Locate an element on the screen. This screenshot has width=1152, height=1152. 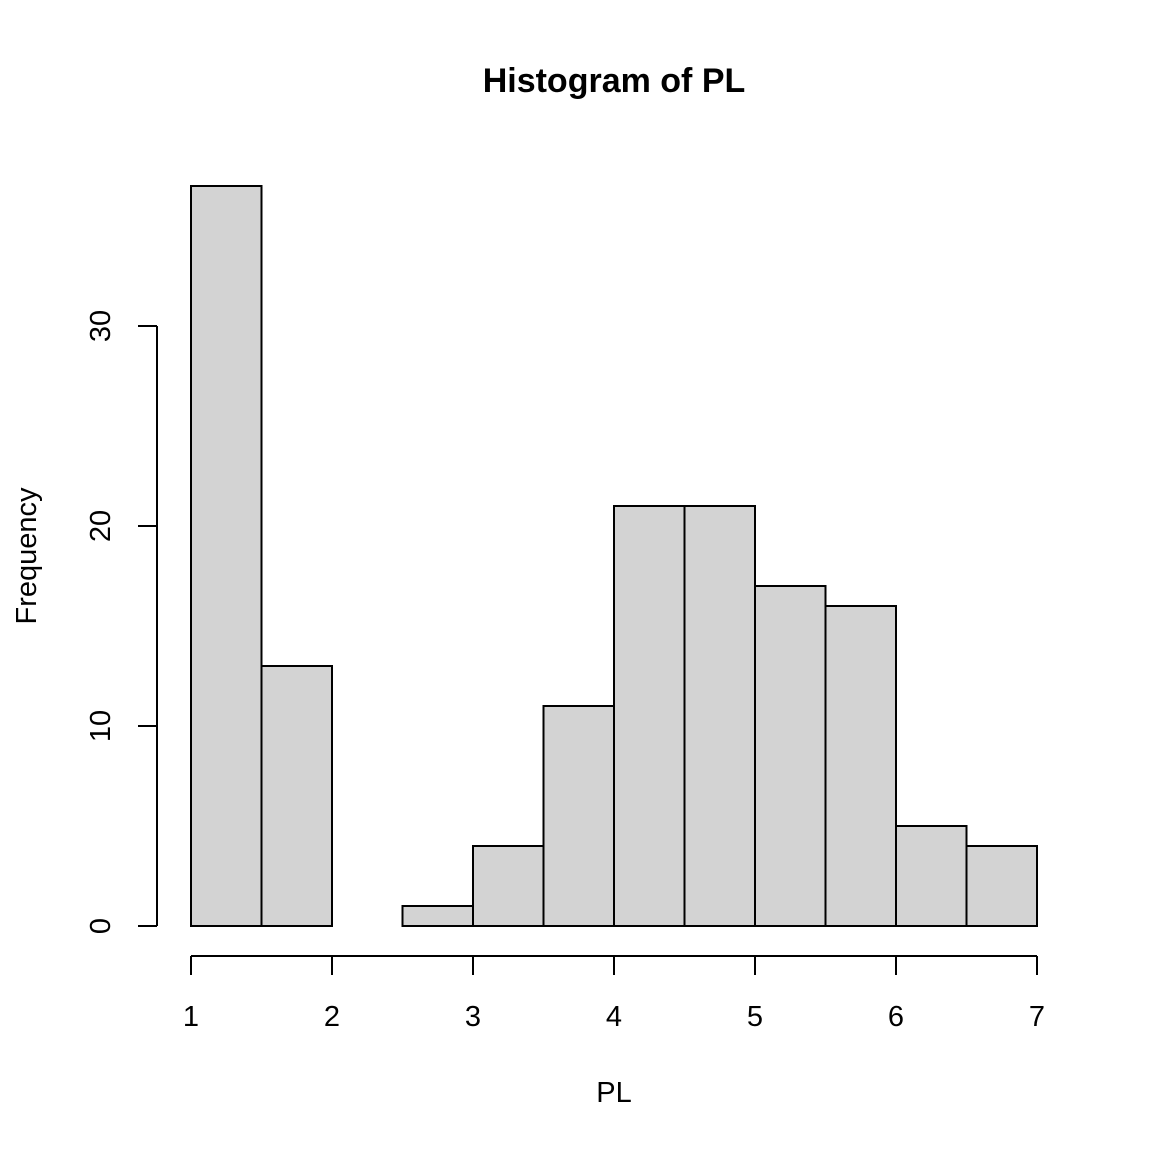
x-tick-label-5: 6 is located at coordinates (896, 1017).